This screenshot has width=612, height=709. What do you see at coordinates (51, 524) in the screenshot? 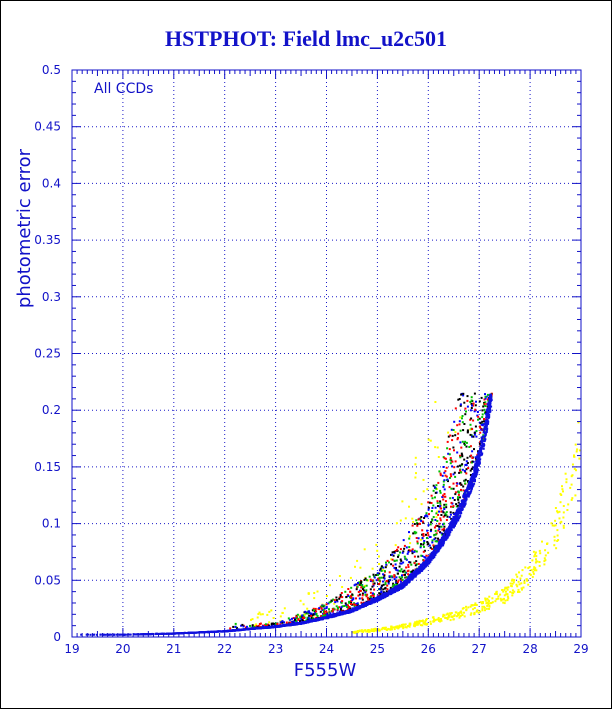
I see `y-tick-label: 0.1` at bounding box center [51, 524].